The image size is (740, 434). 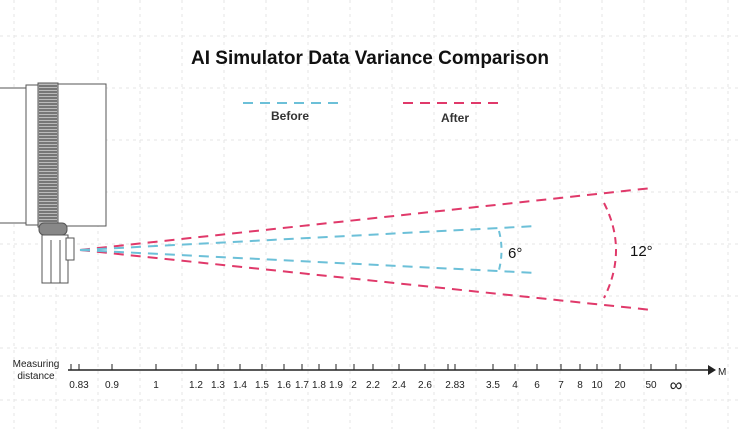 I want to click on axis-label-line2: distance, so click(x=36, y=376).